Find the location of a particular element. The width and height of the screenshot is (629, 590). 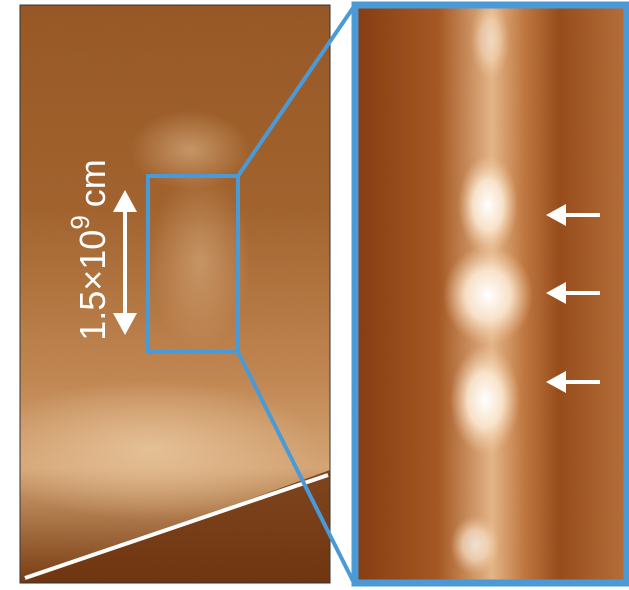

scale-label: 1.5×109 cm is located at coordinates (89, 250).